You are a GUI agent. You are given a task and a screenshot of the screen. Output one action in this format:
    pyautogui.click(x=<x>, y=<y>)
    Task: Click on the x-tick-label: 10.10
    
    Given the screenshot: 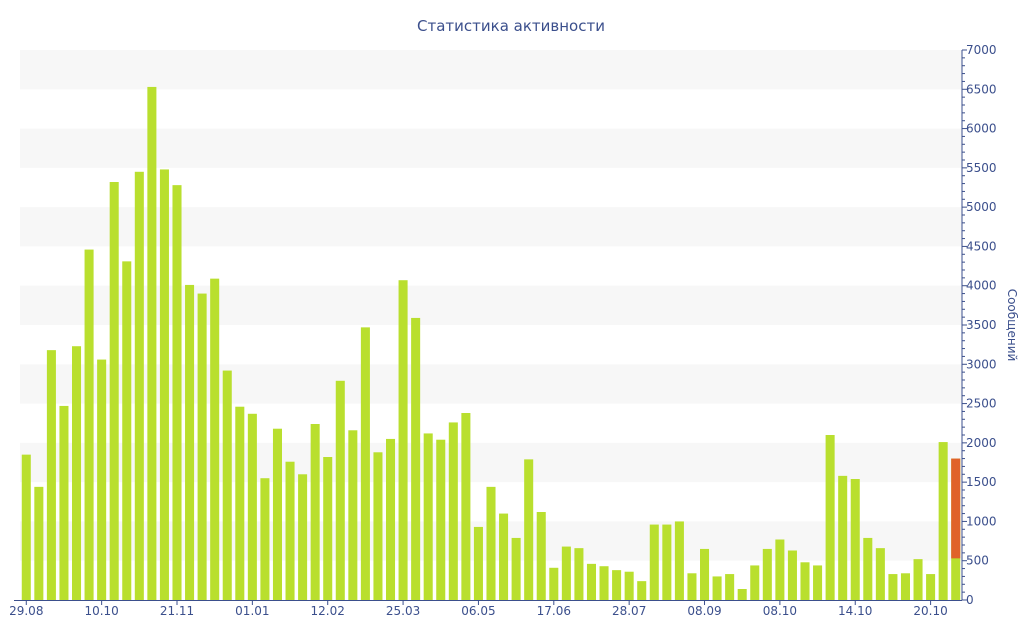 What is the action you would take?
    pyautogui.click(x=101, y=611)
    